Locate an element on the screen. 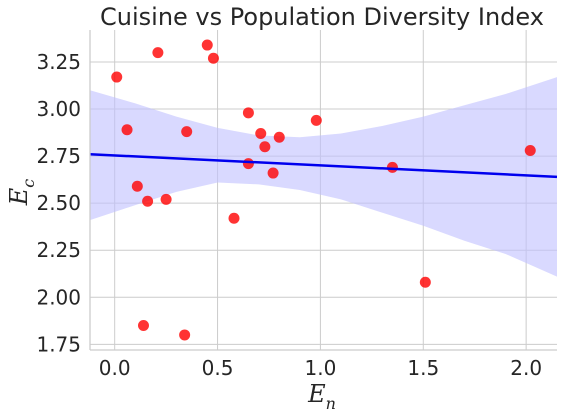  chart-title: Cuisine vs Population Diversity Index is located at coordinates (322, 17).